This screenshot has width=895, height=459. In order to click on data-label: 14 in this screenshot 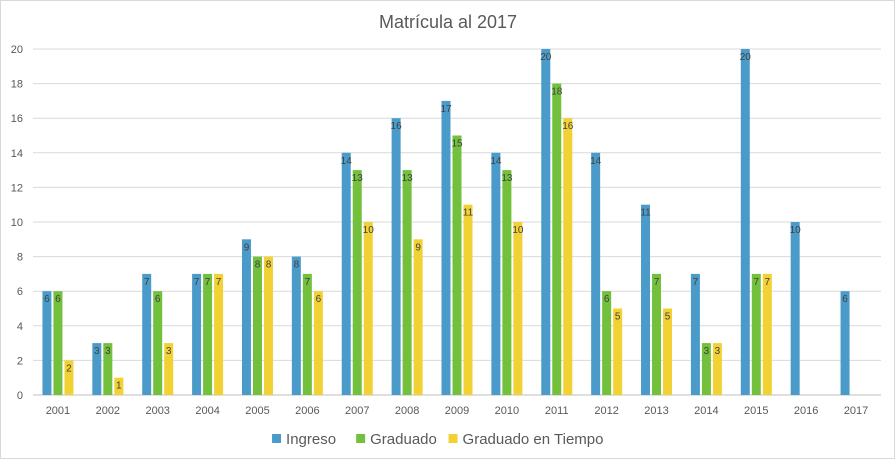, I will do `click(347, 161)`.